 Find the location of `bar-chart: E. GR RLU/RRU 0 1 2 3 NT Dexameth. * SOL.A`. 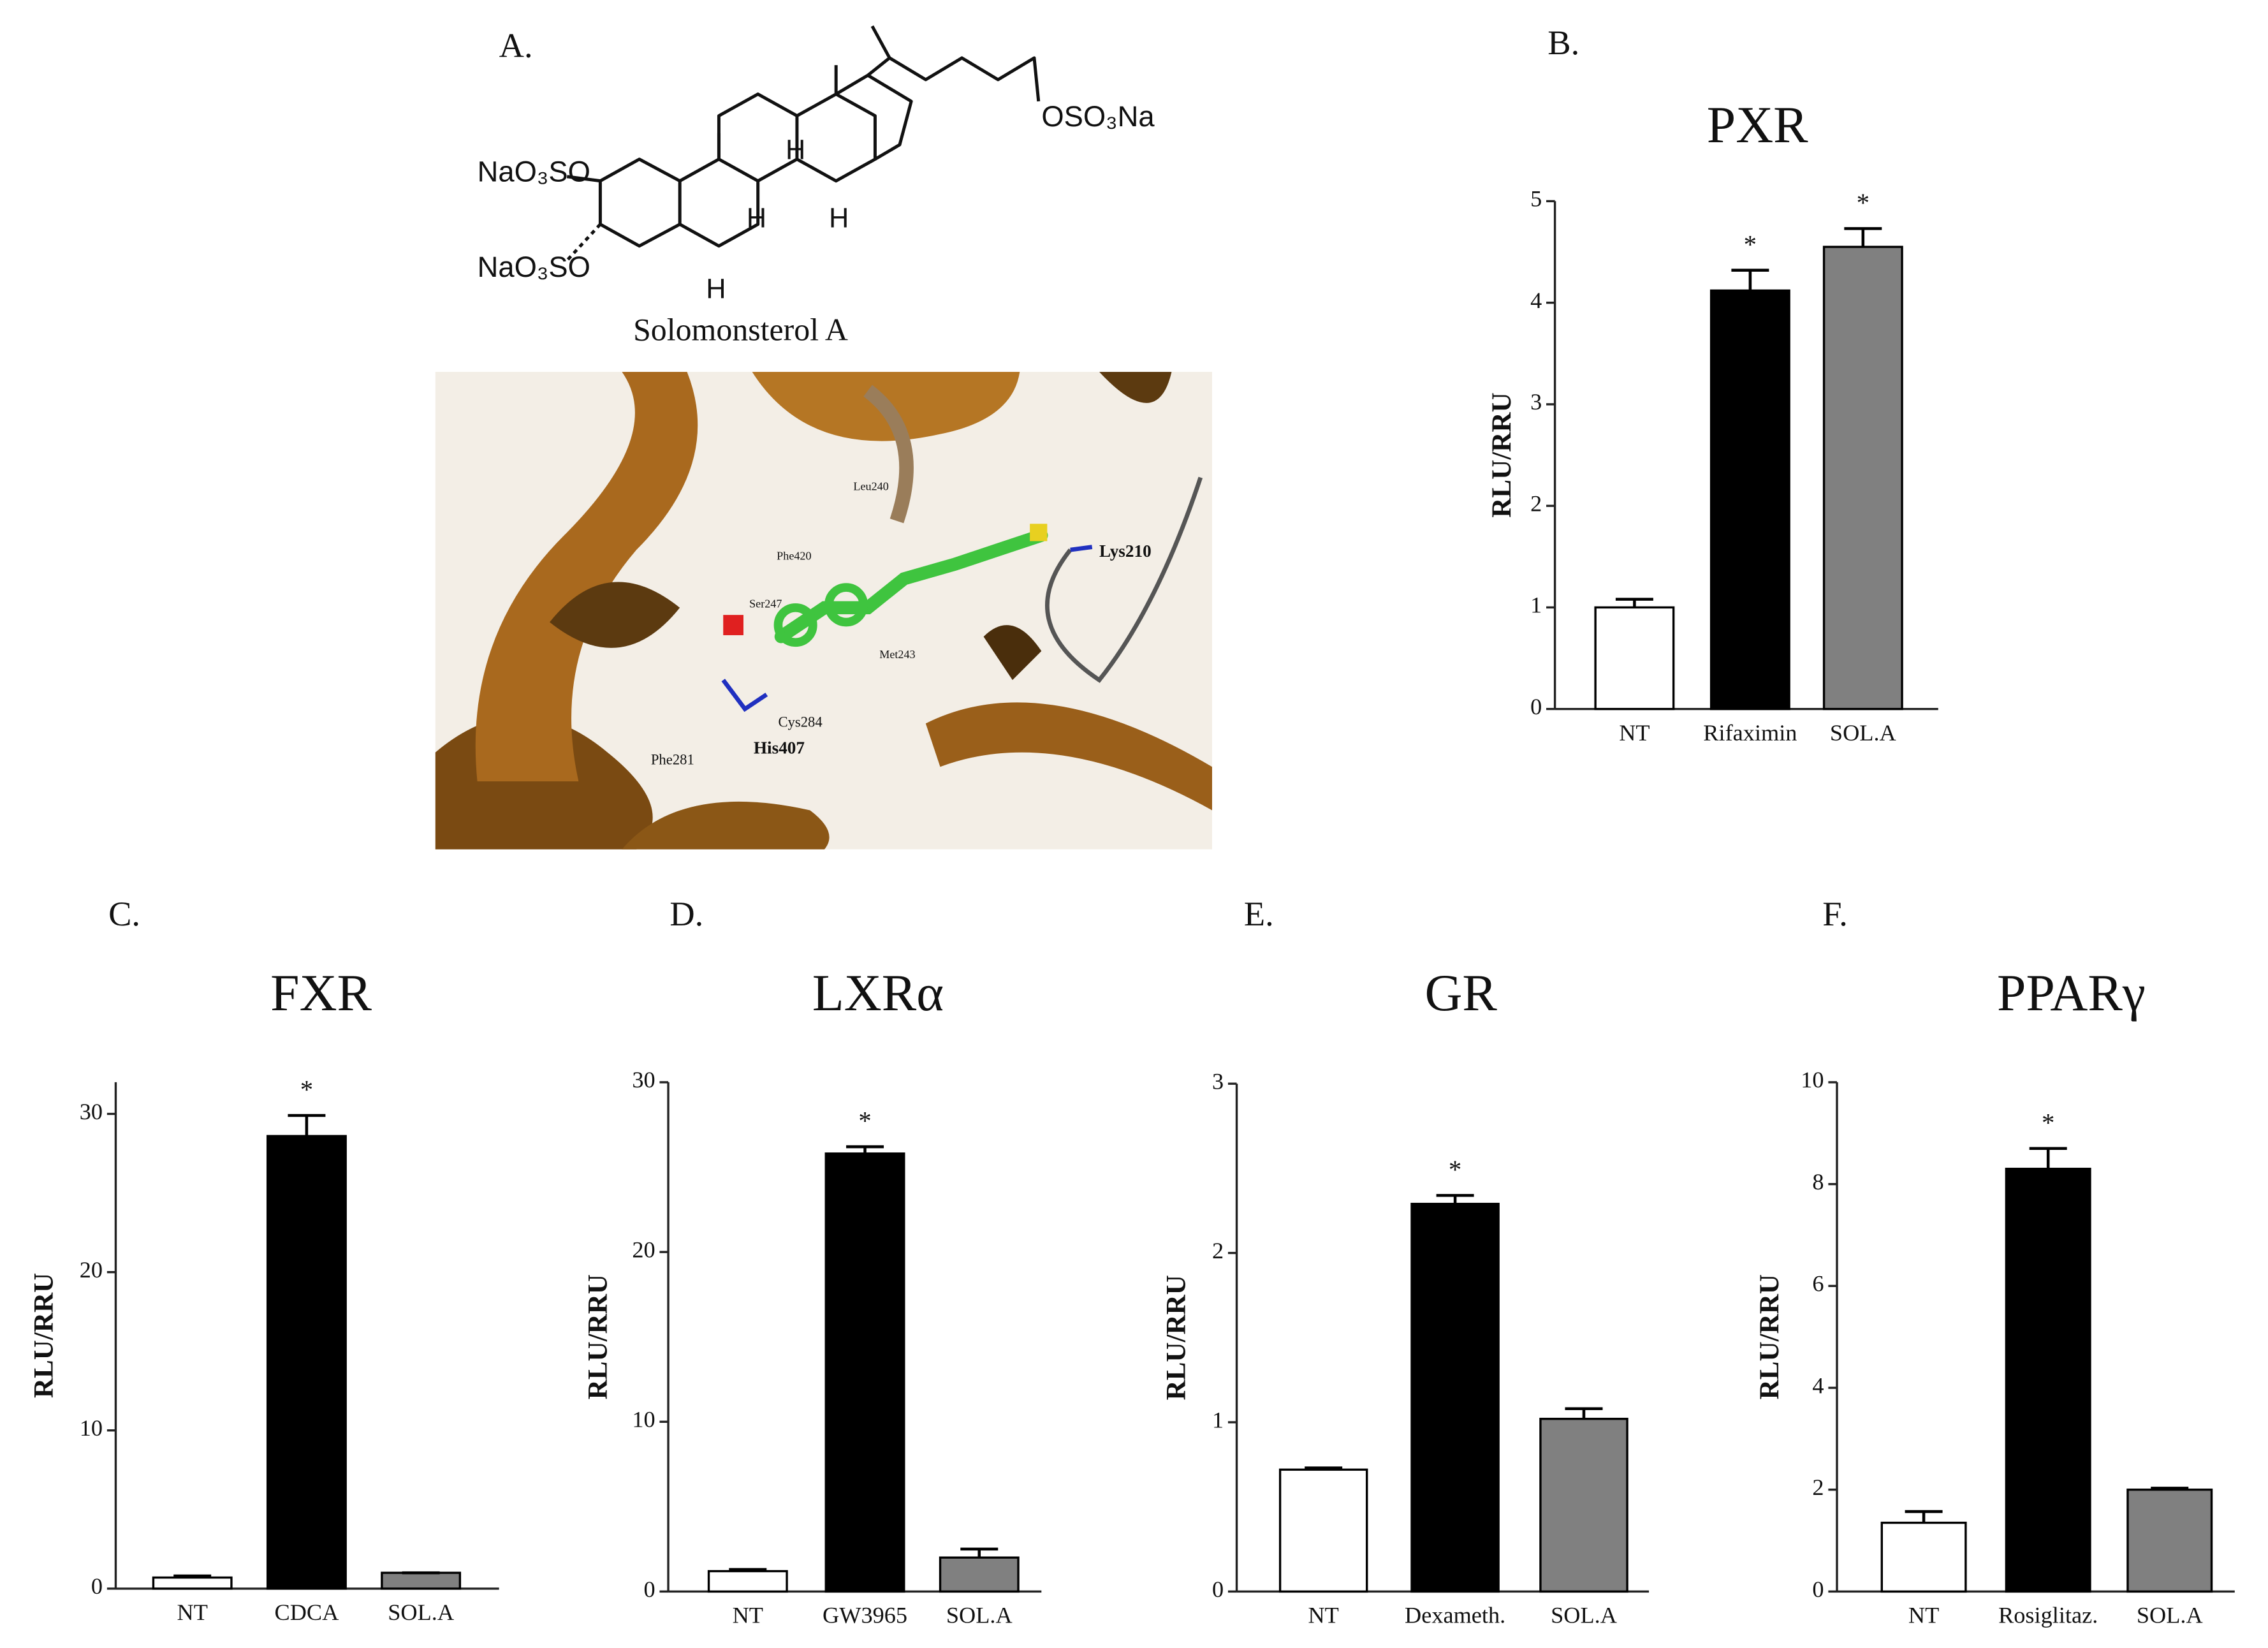

bar-chart: E. GR RLU/RRU 0 1 2 3 NT Dexameth. * SOL.A is located at coordinates (1406, 1261).